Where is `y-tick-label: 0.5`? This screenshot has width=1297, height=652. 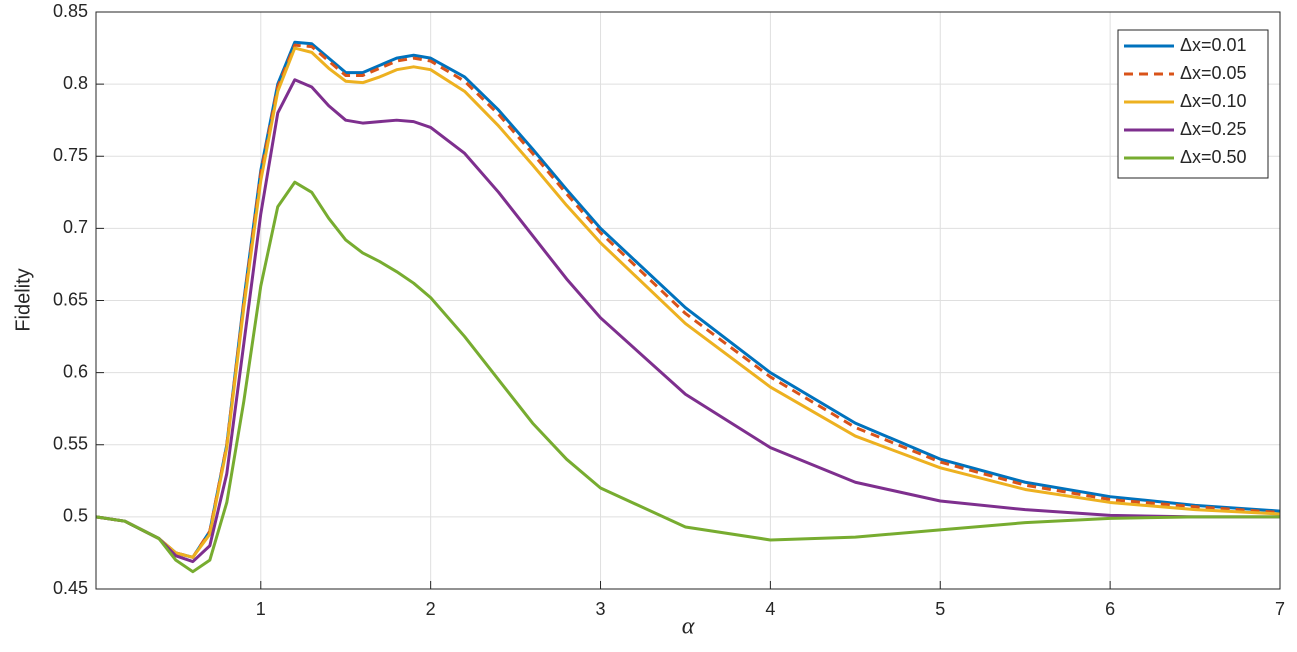 y-tick-label: 0.5 is located at coordinates (75, 516).